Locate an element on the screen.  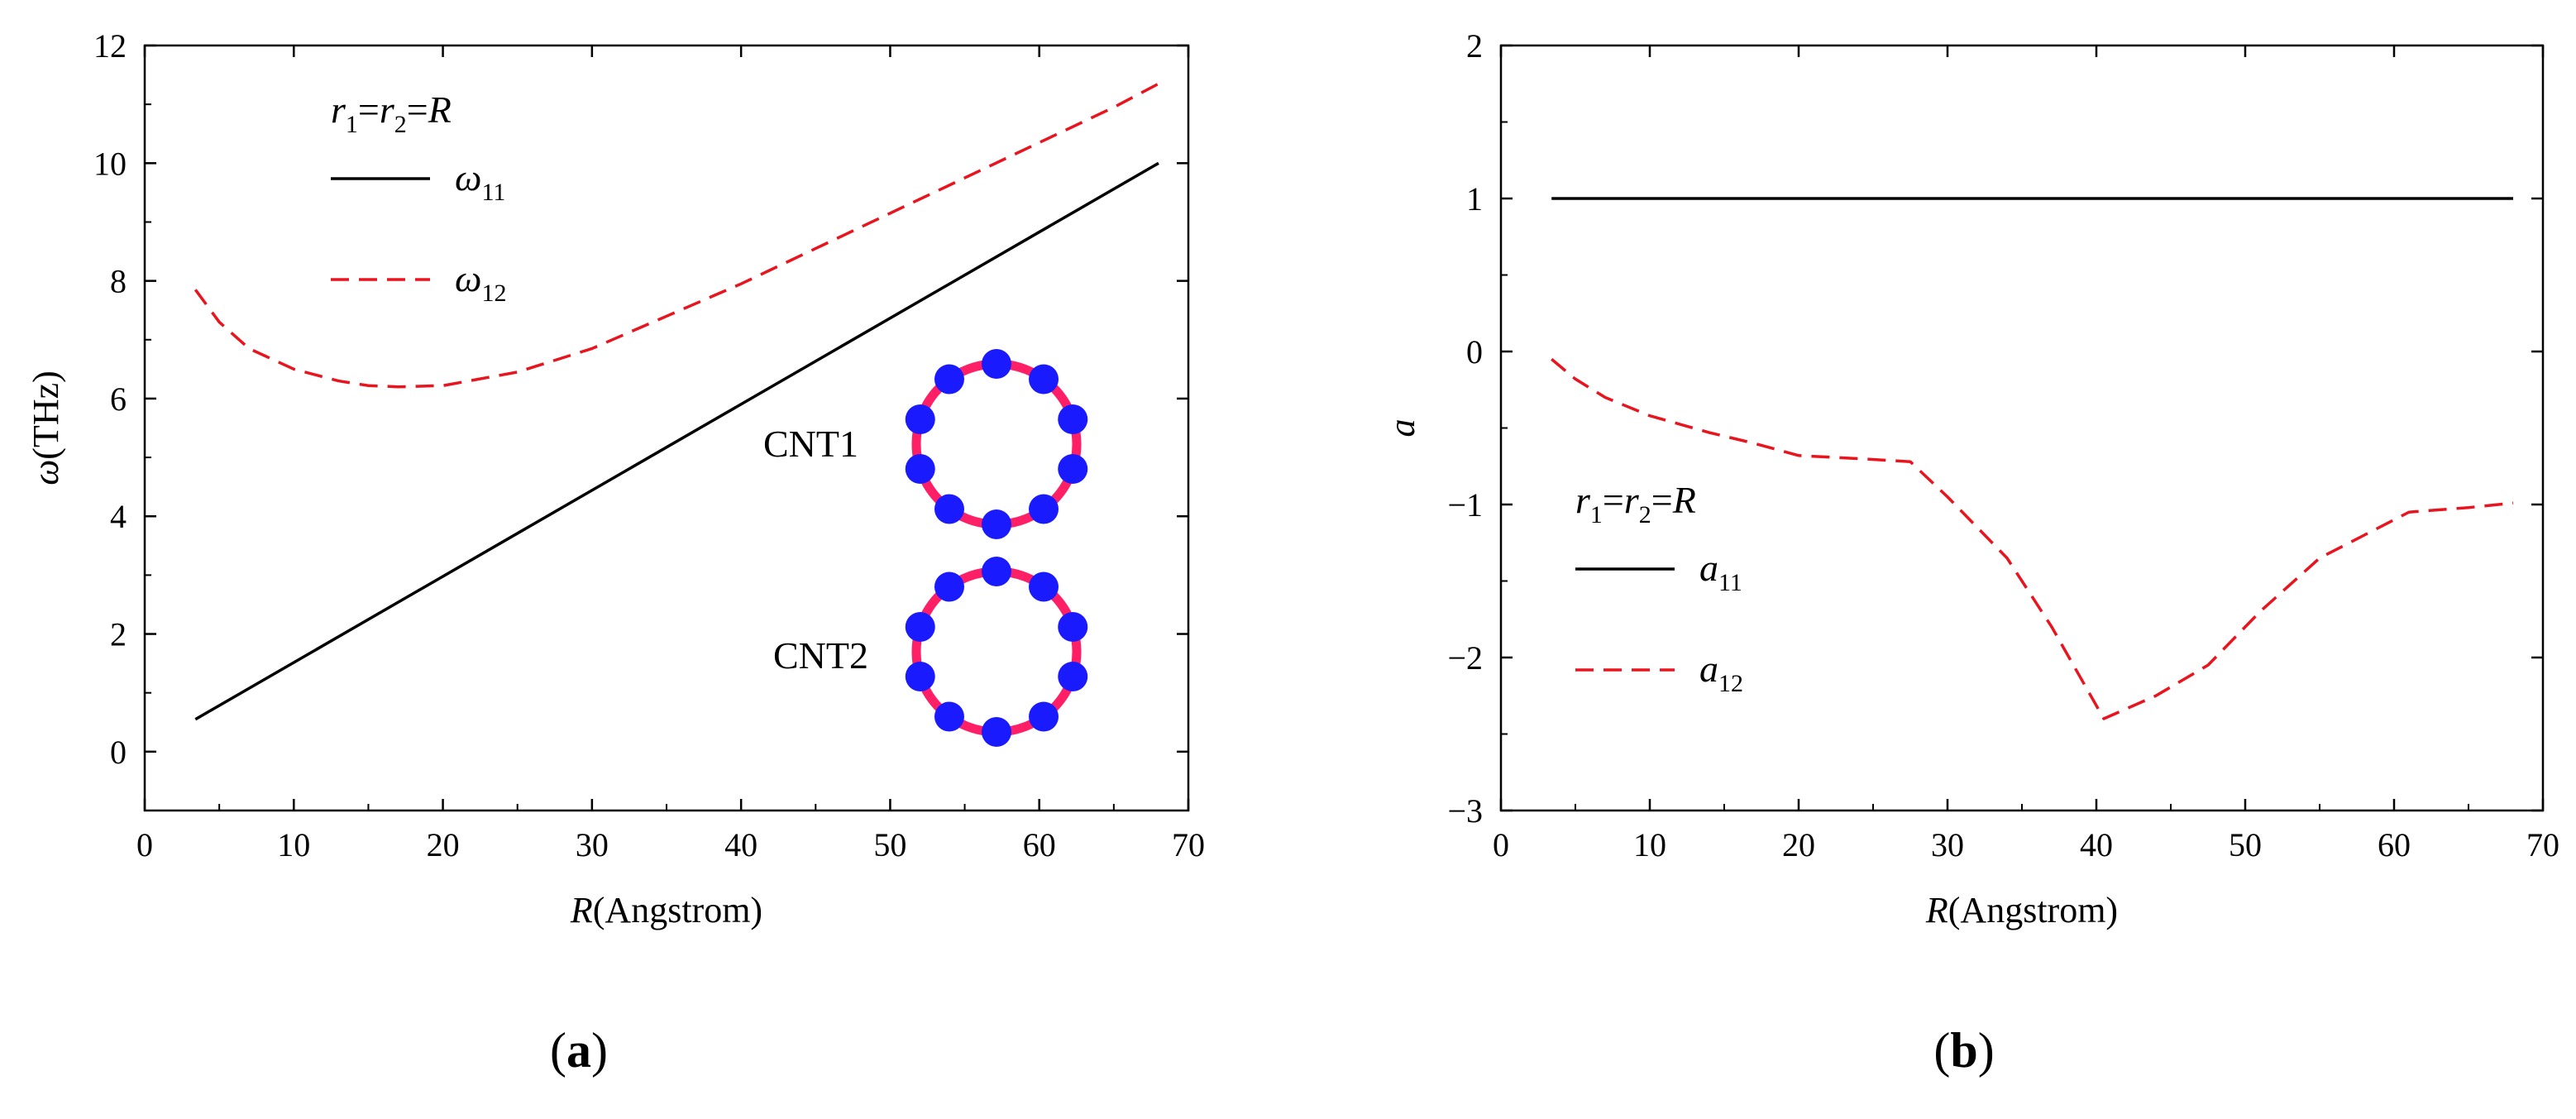
y-axis-var: a is located at coordinates (1402, 428).